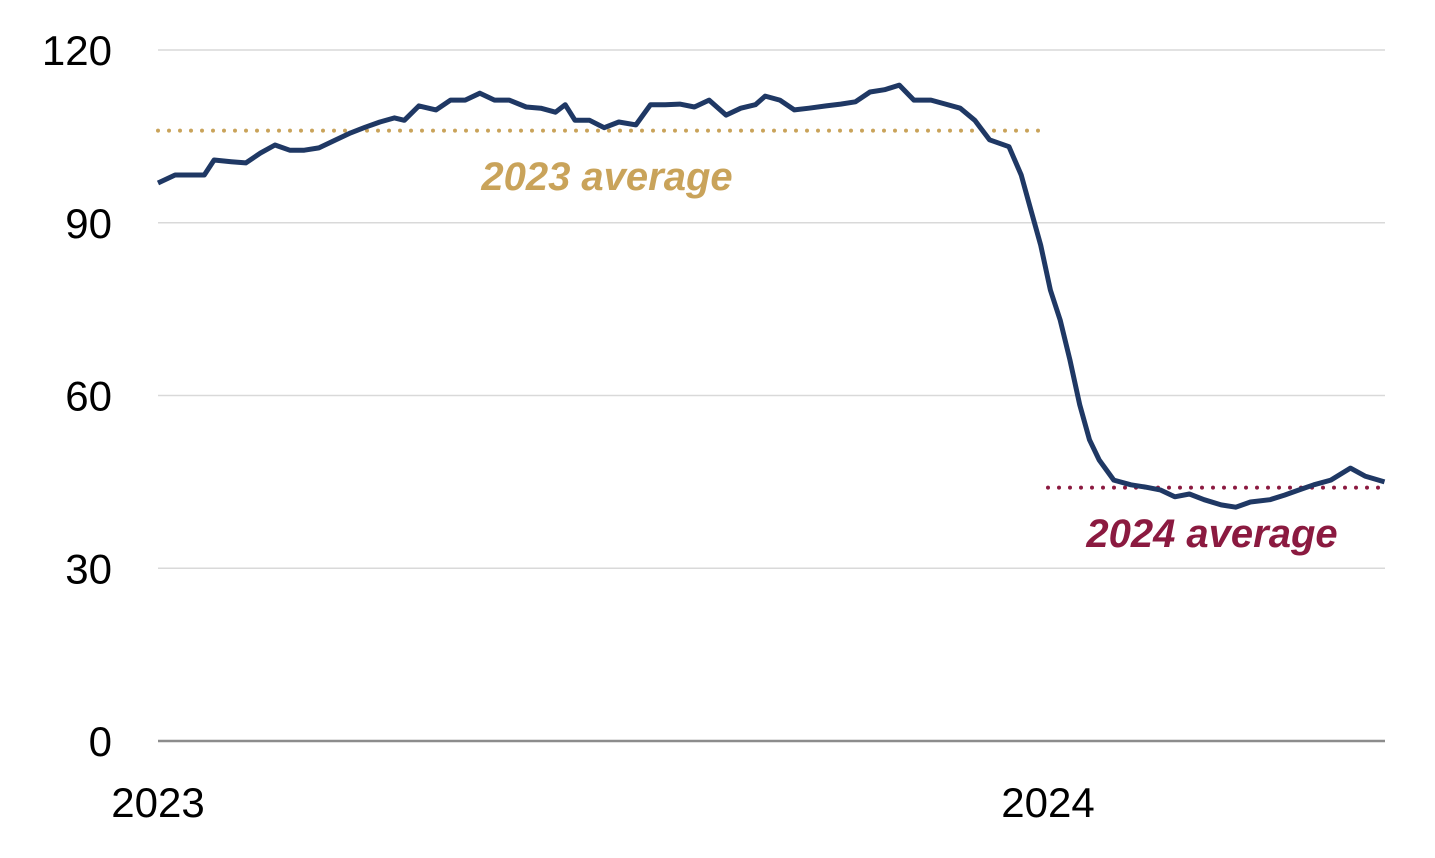  What do you see at coordinates (88, 396) in the screenshot?
I see `y-tick-label: 60` at bounding box center [88, 396].